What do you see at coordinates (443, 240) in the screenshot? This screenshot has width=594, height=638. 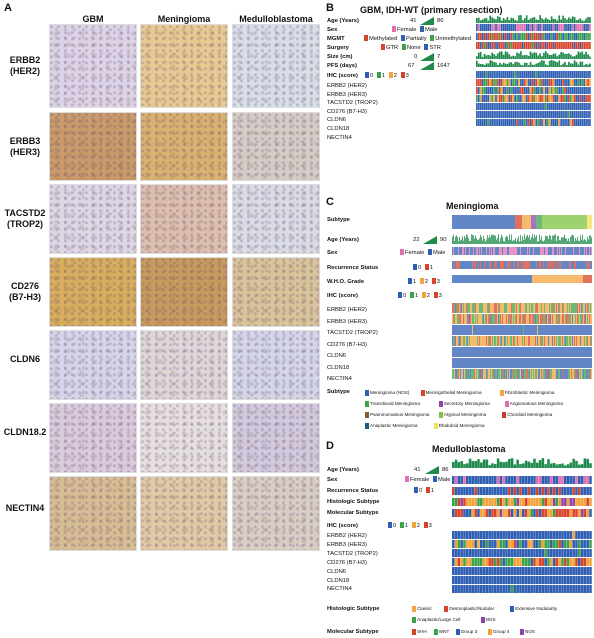 I see `c-age-max: 90` at bounding box center [443, 240].